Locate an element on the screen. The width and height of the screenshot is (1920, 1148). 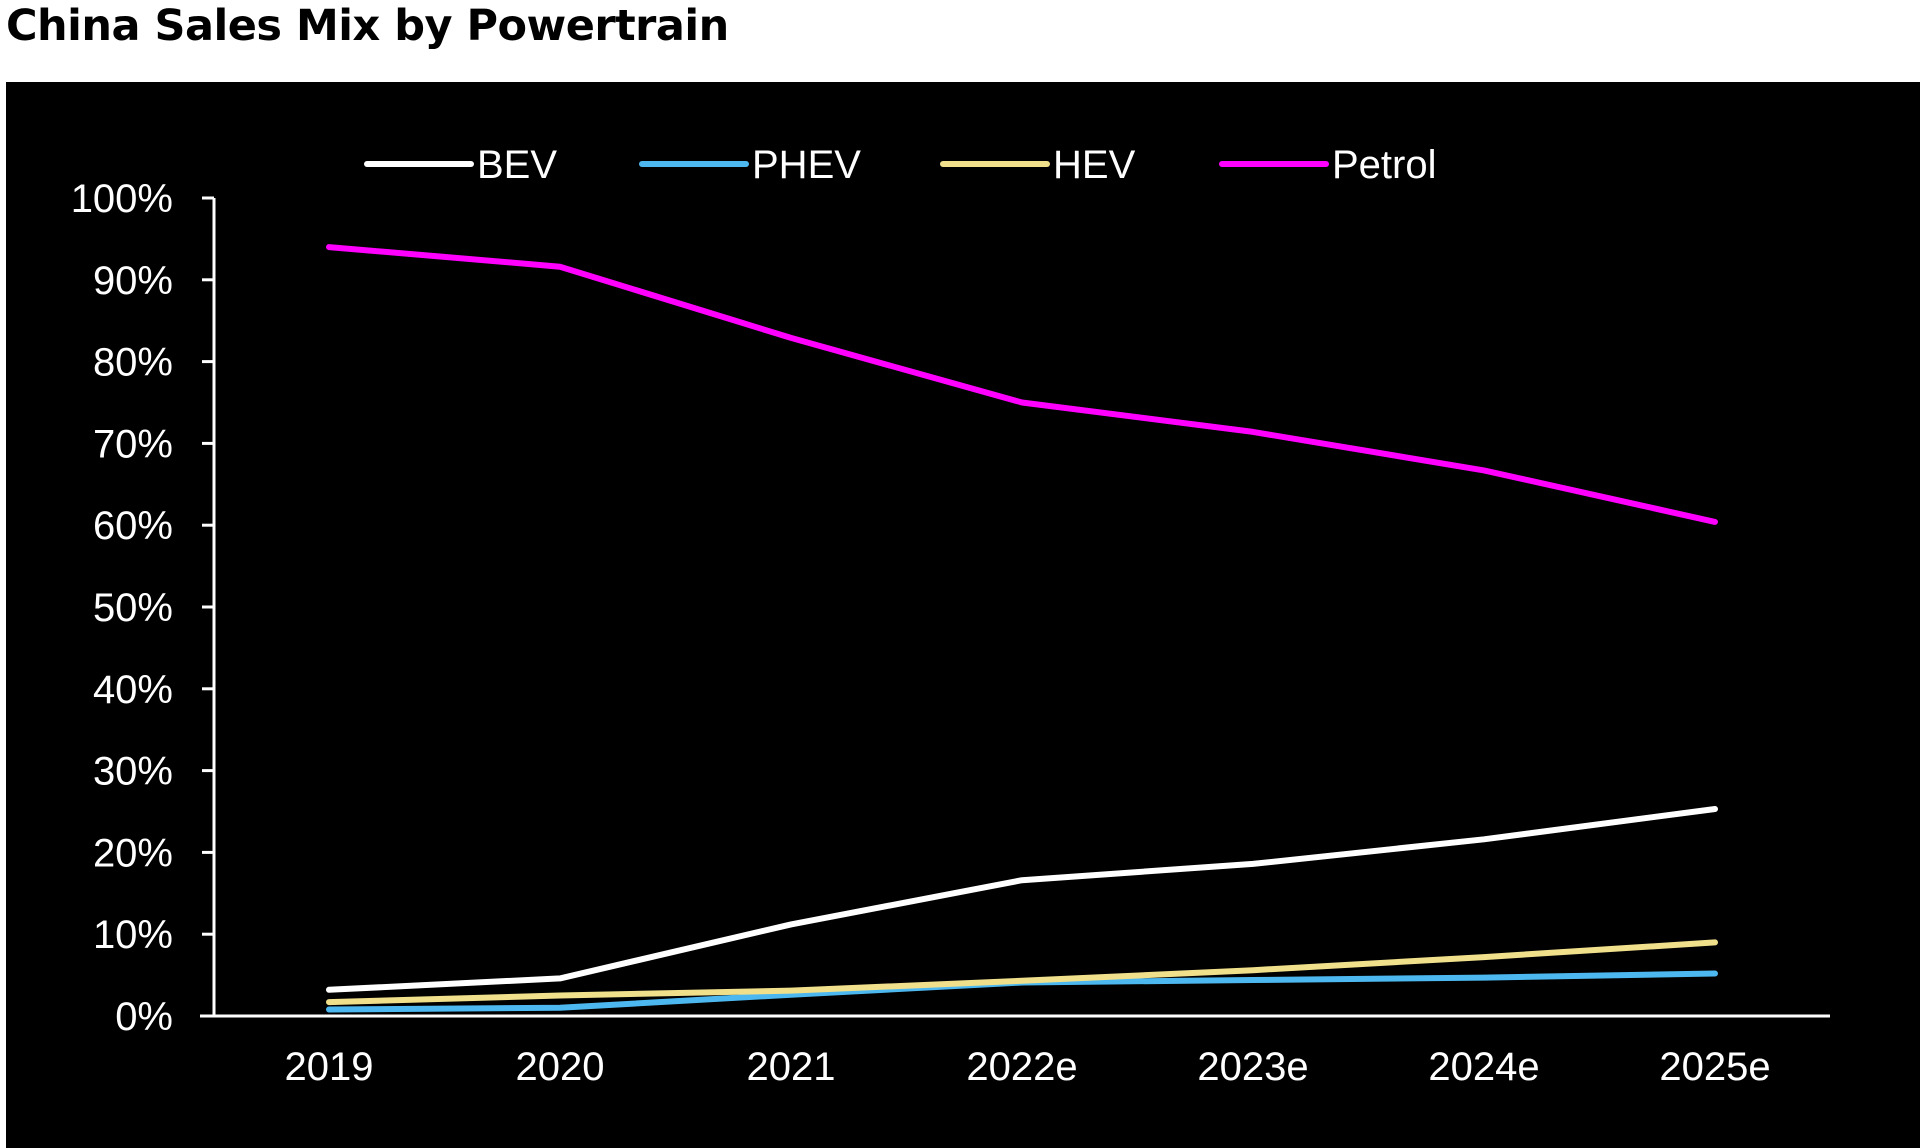
series-line-hev is located at coordinates (1022, 972).